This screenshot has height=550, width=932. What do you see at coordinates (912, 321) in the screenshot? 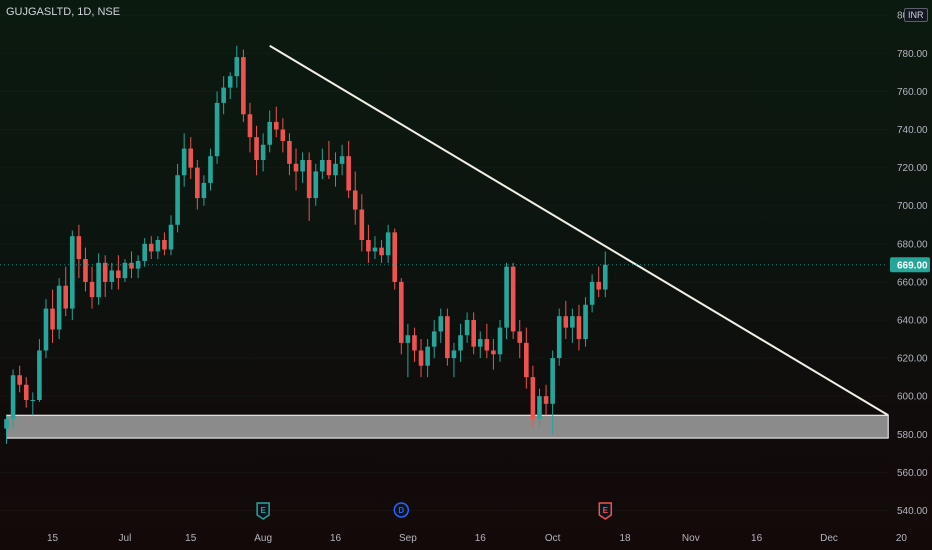
I see `price-tick-label: 640.00` at bounding box center [912, 321].